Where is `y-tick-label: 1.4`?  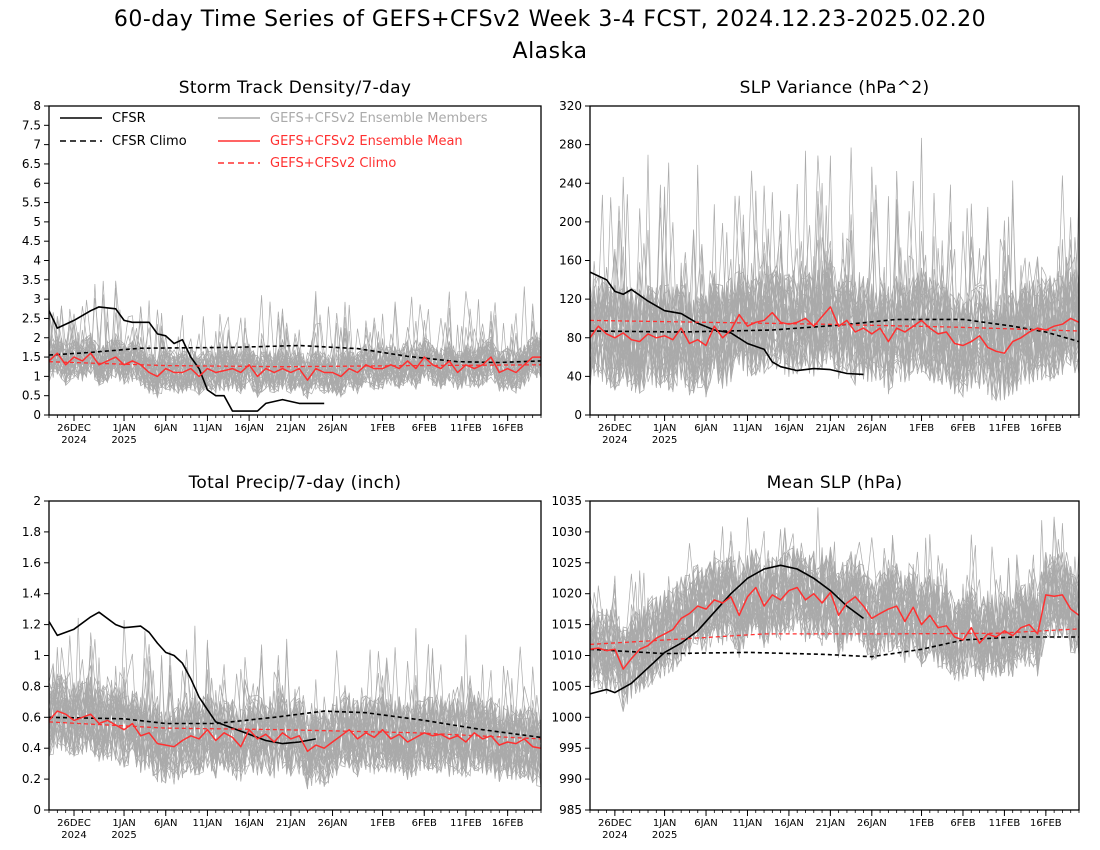
y-tick-label: 1.4 is located at coordinates (31, 594).